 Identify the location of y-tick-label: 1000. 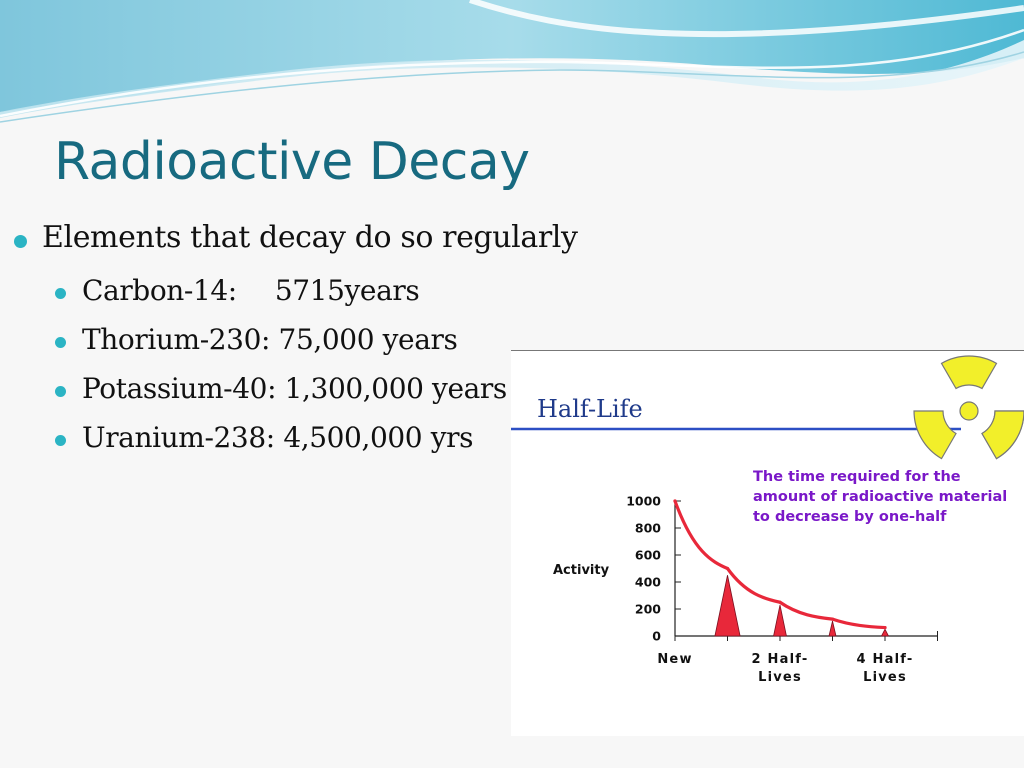
(643, 501).